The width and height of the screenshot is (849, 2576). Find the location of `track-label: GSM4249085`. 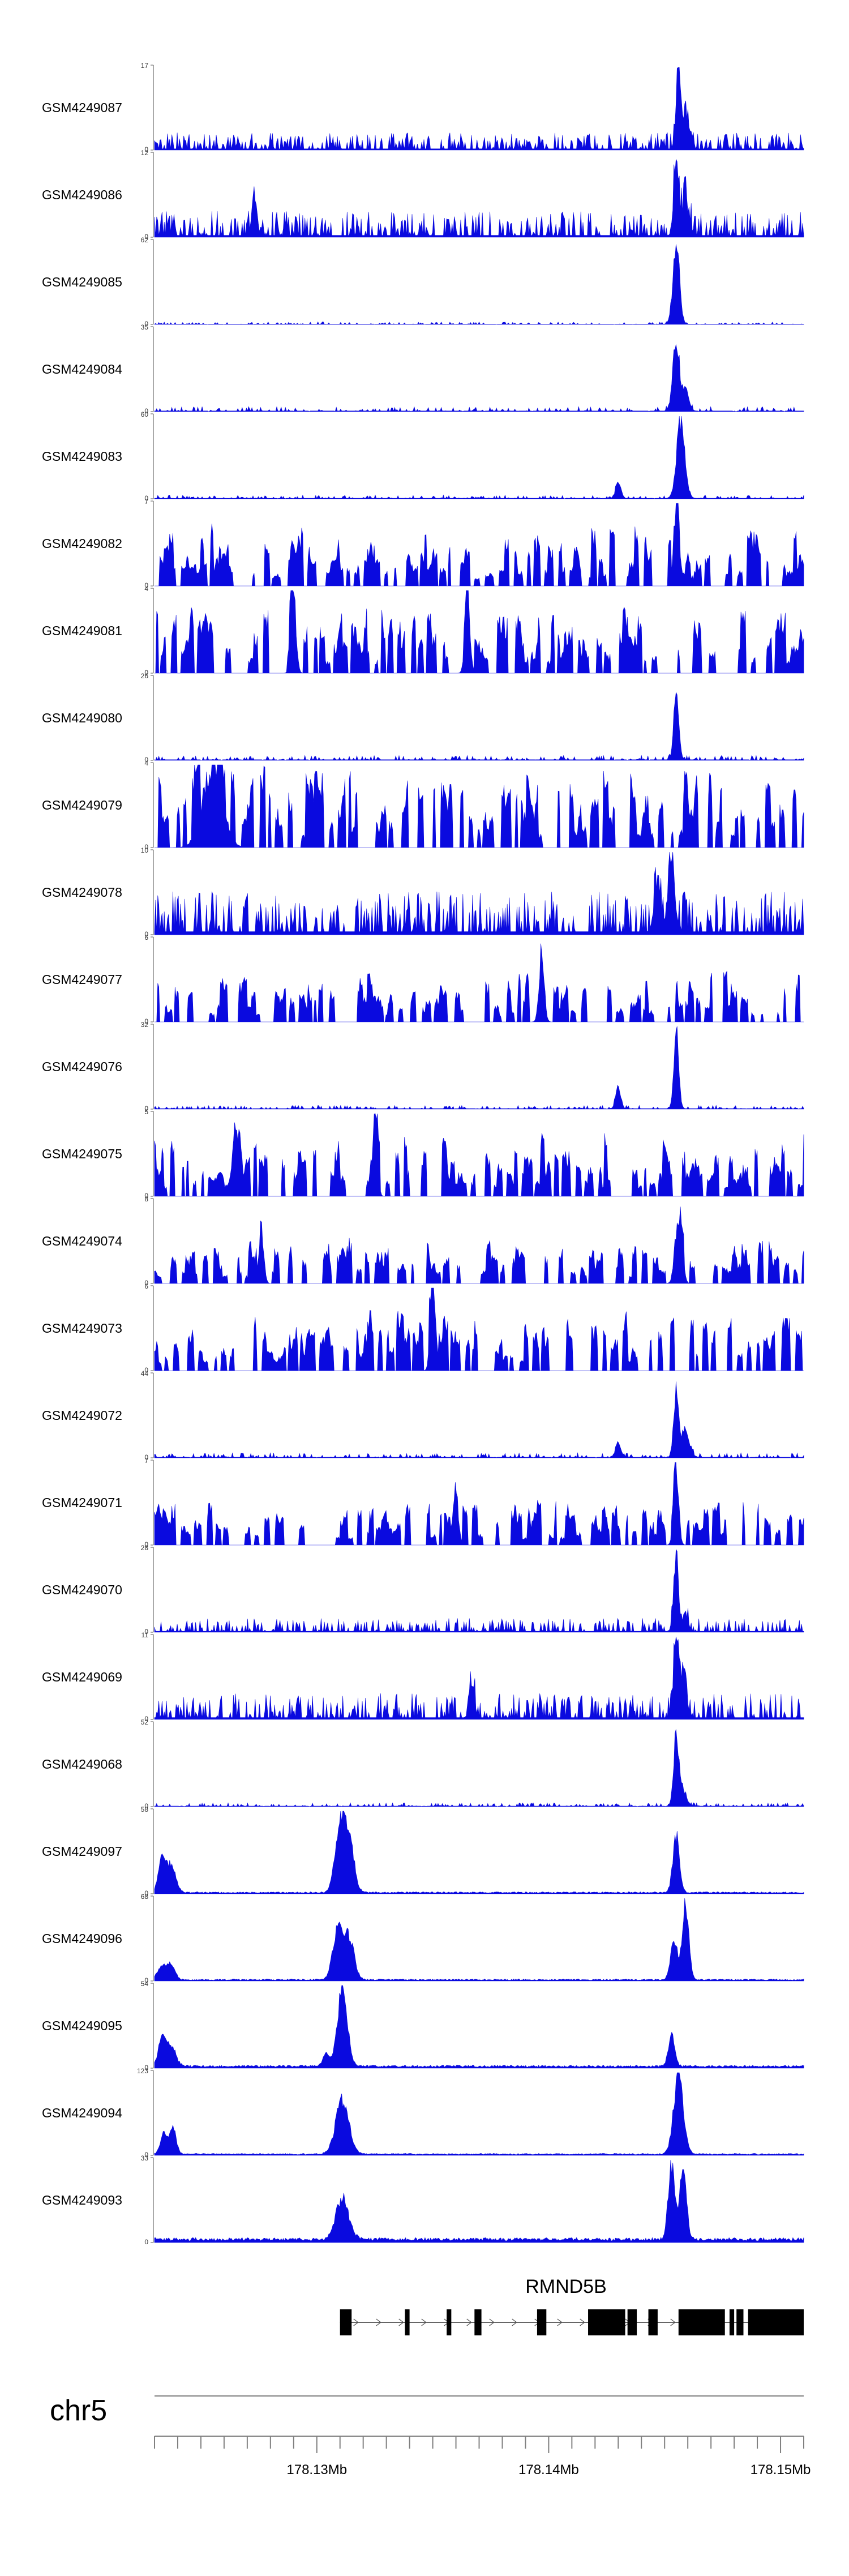

track-label: GSM4249085 is located at coordinates (82, 282).